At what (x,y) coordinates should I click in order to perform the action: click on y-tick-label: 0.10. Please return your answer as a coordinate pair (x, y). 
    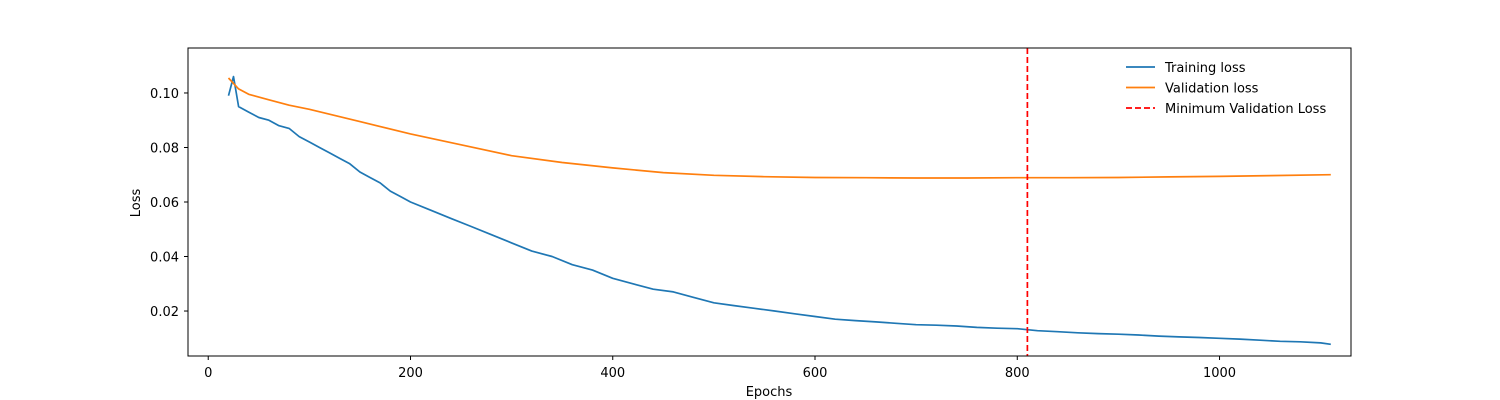
    Looking at the image, I should click on (164, 94).